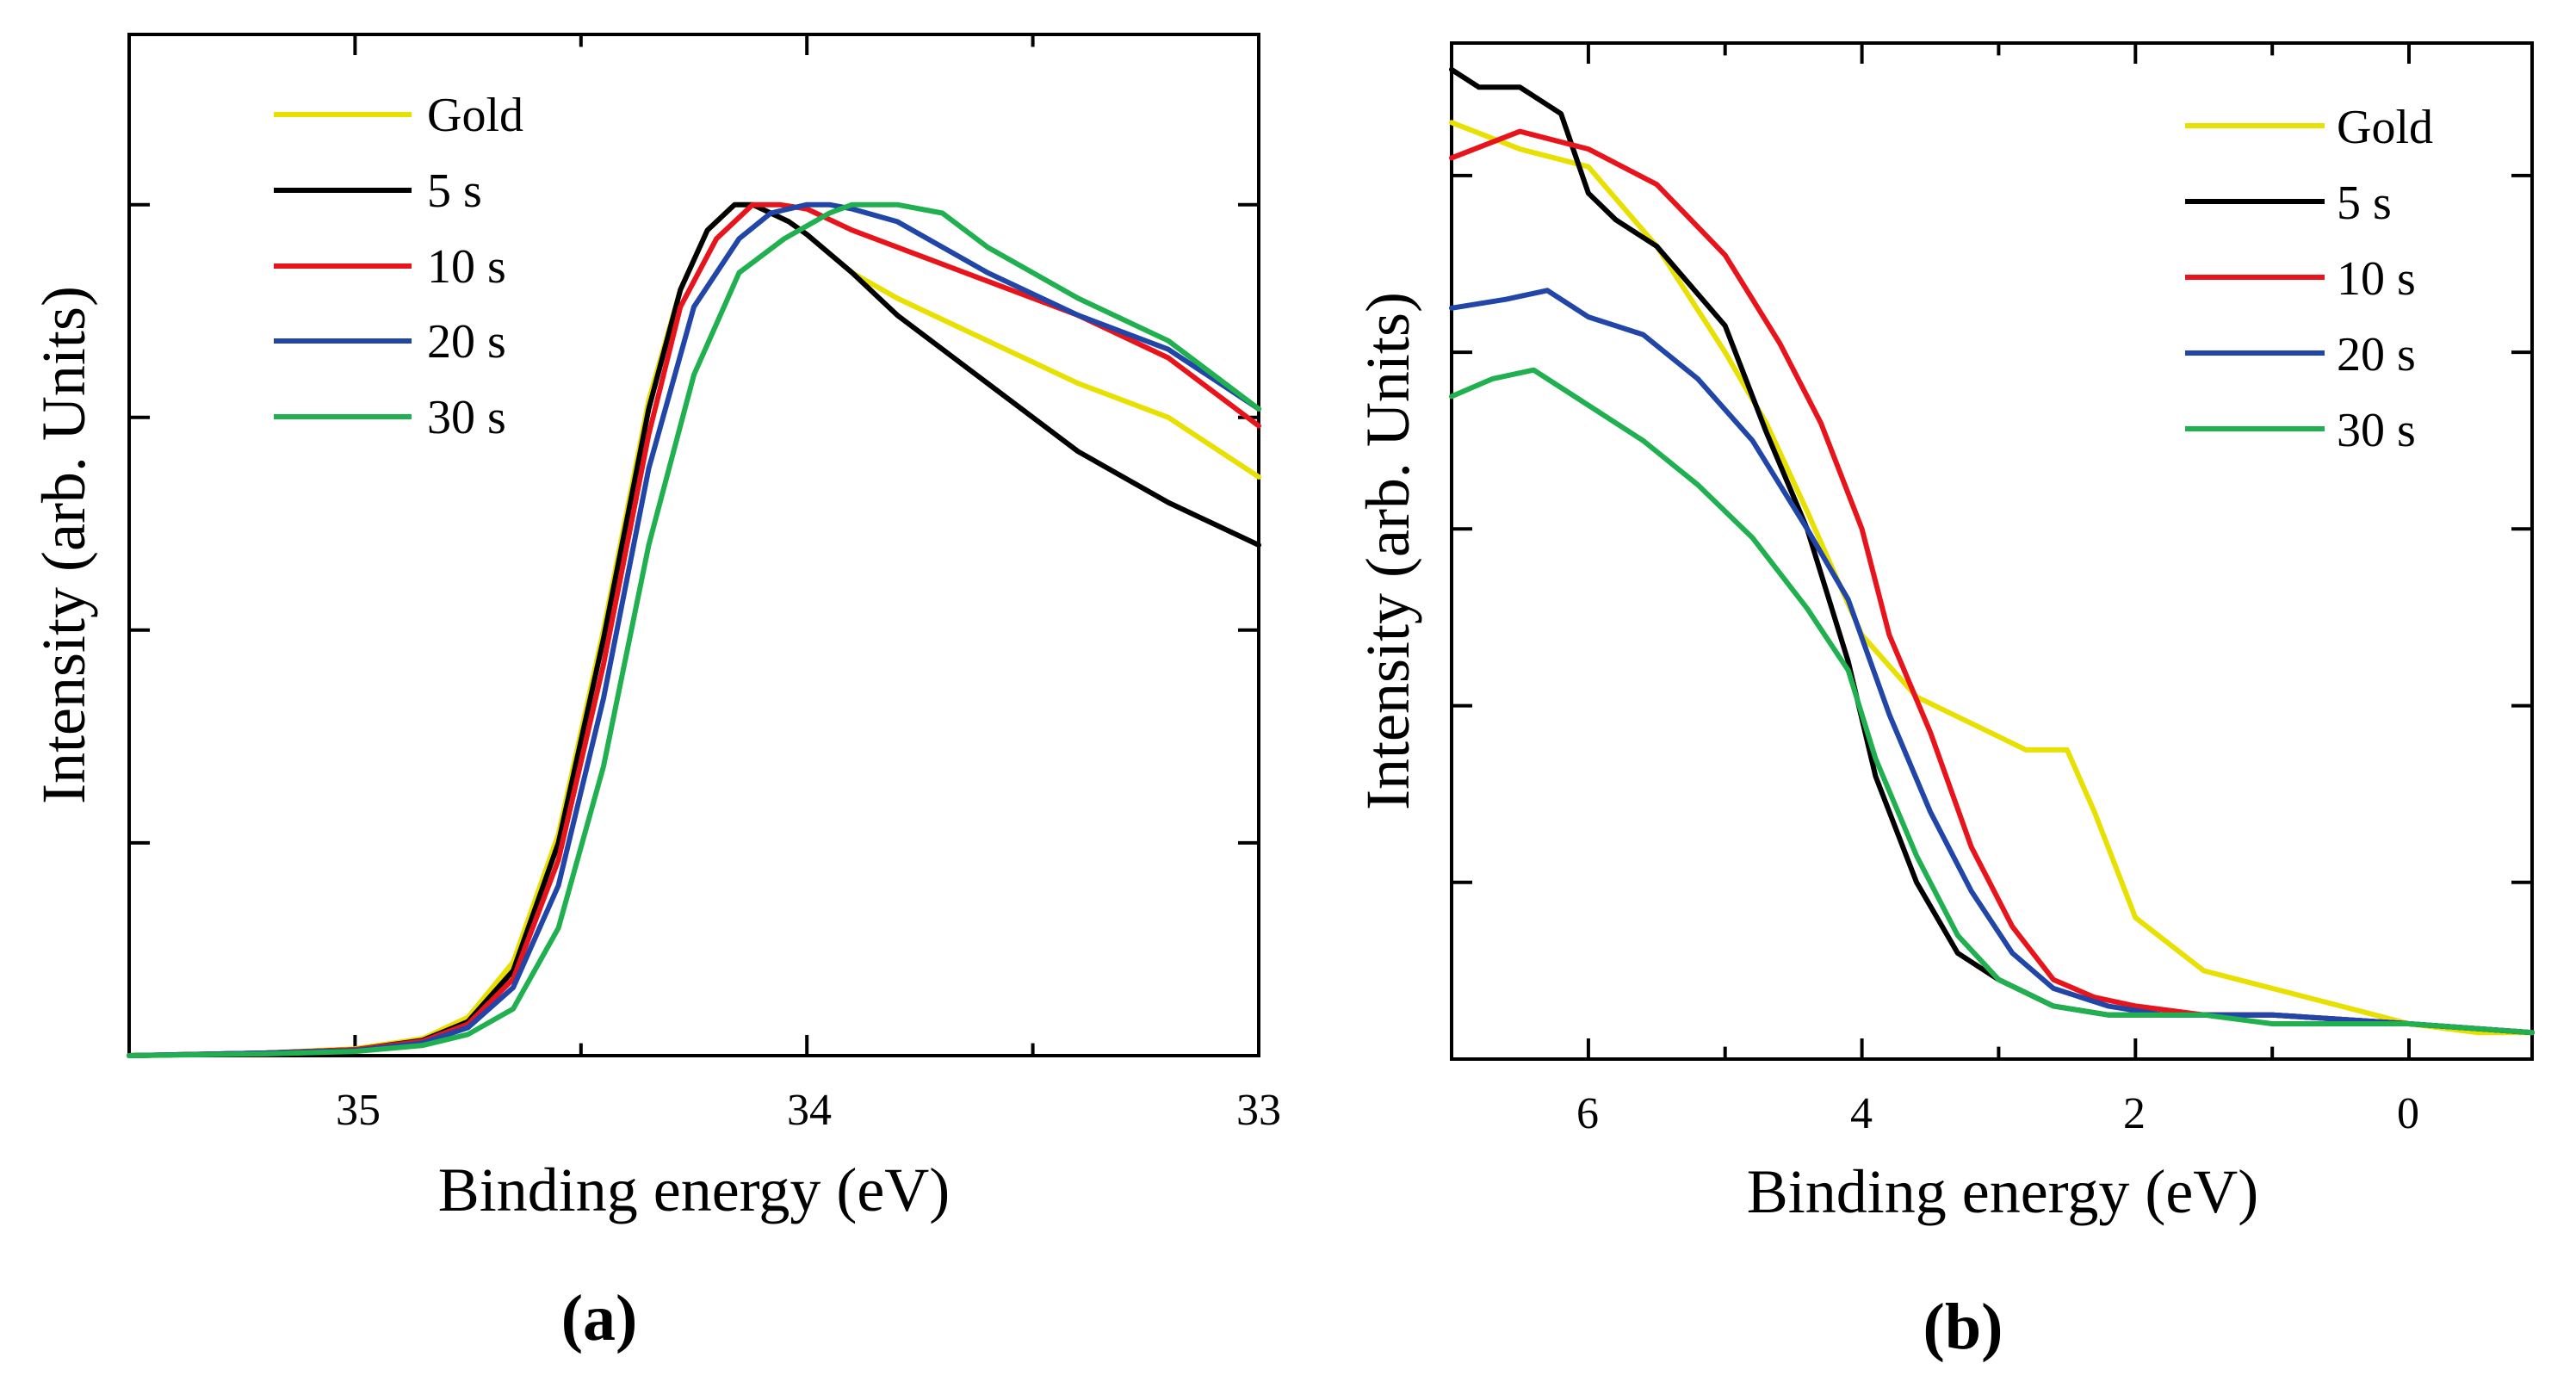  I want to click on x-tick-label: 34, so click(810, 1110).